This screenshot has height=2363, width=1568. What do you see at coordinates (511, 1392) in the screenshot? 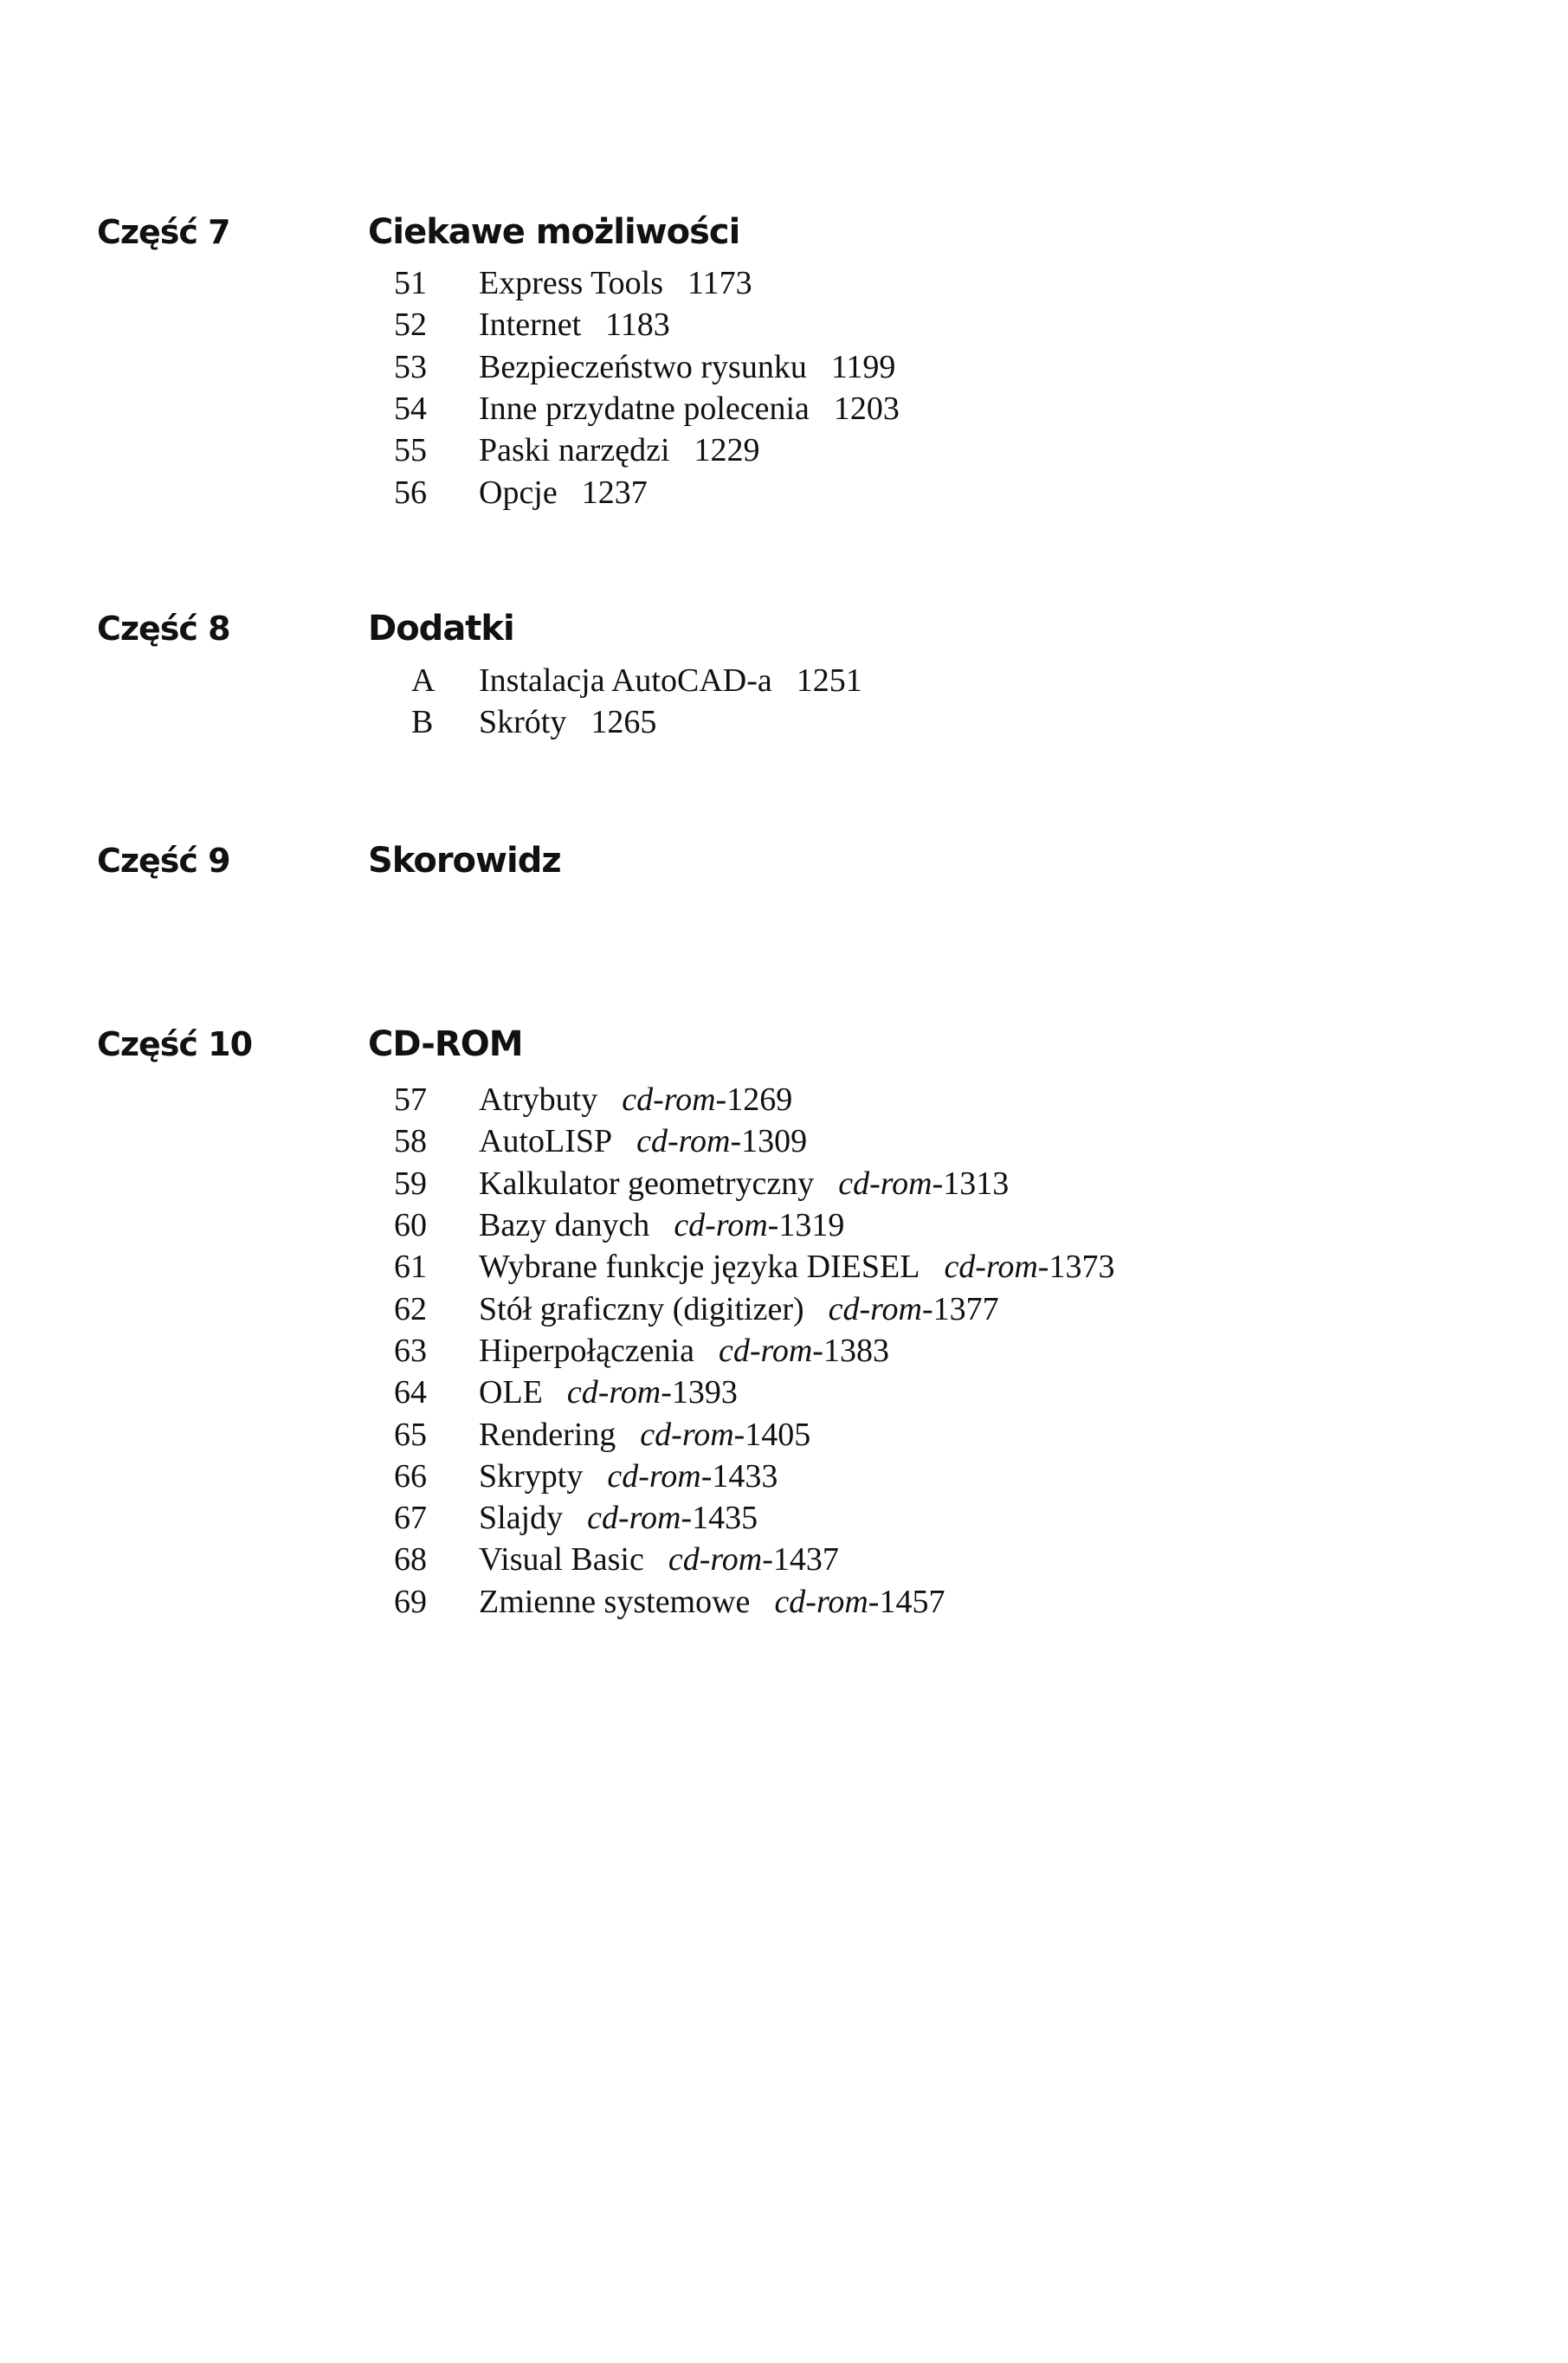
I see `chapter-title: OLE` at bounding box center [511, 1392].